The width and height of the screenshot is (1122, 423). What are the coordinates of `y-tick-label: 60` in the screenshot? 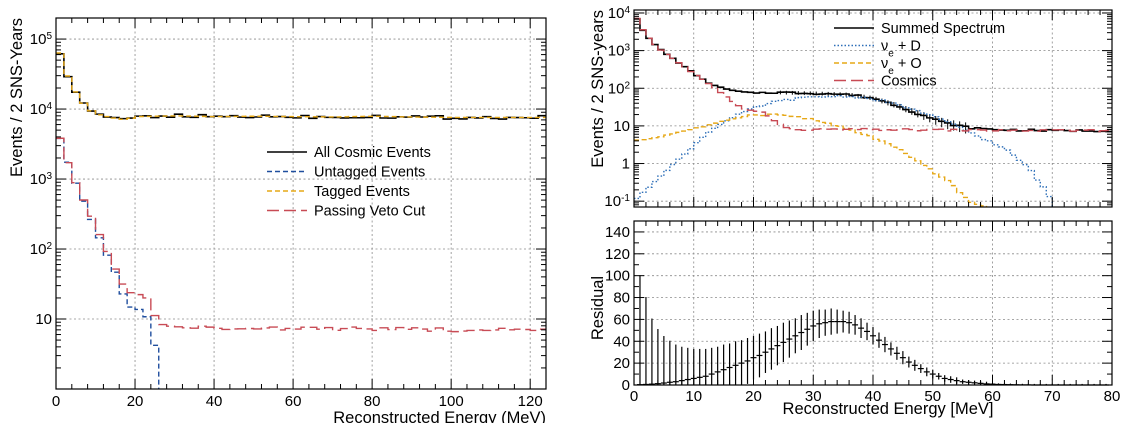 It's located at (621, 319).